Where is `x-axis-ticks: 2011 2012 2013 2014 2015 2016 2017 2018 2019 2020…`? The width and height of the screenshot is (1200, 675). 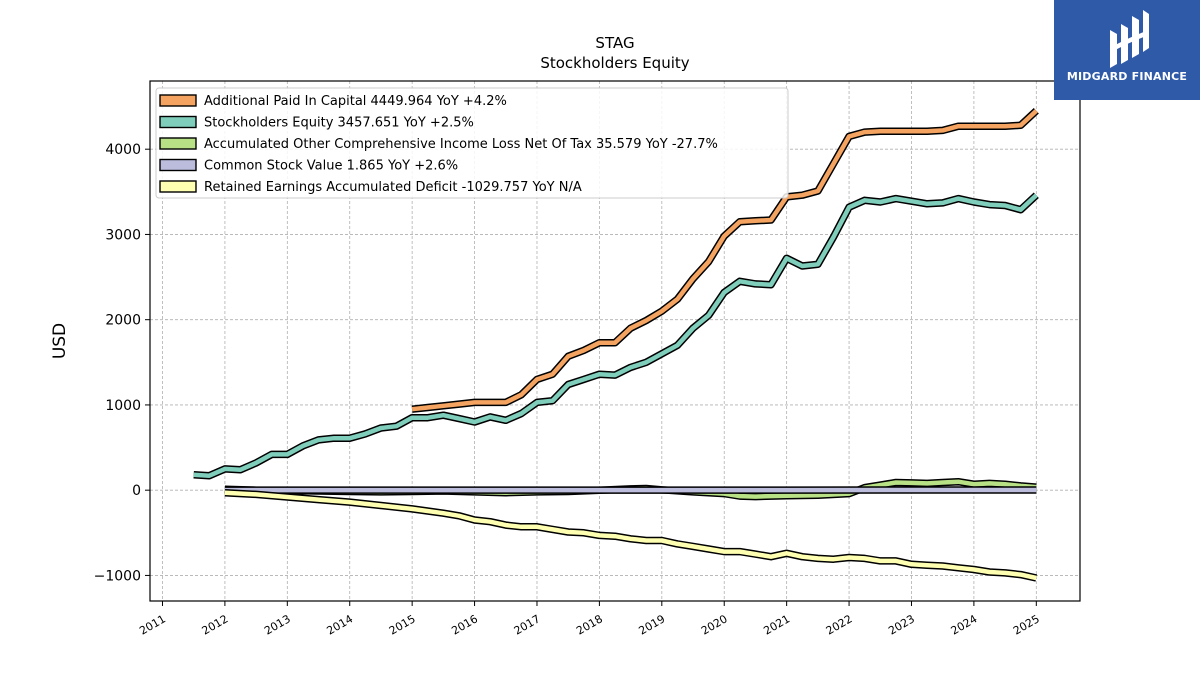
x-axis-ticks: 2011 2012 2013 2014 2015 2016 2017 2018 2019 2020… is located at coordinates (589, 619).